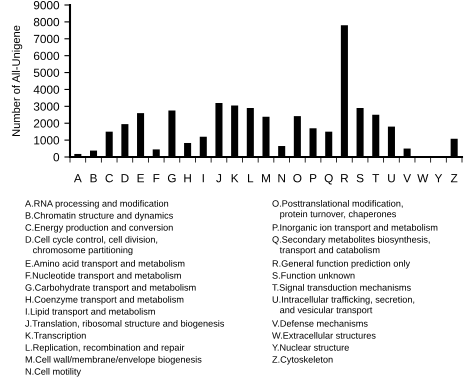 The height and width of the screenshot is (392, 474). I want to click on y-axis-title: Number of All-Unigene, so click(17, 81).